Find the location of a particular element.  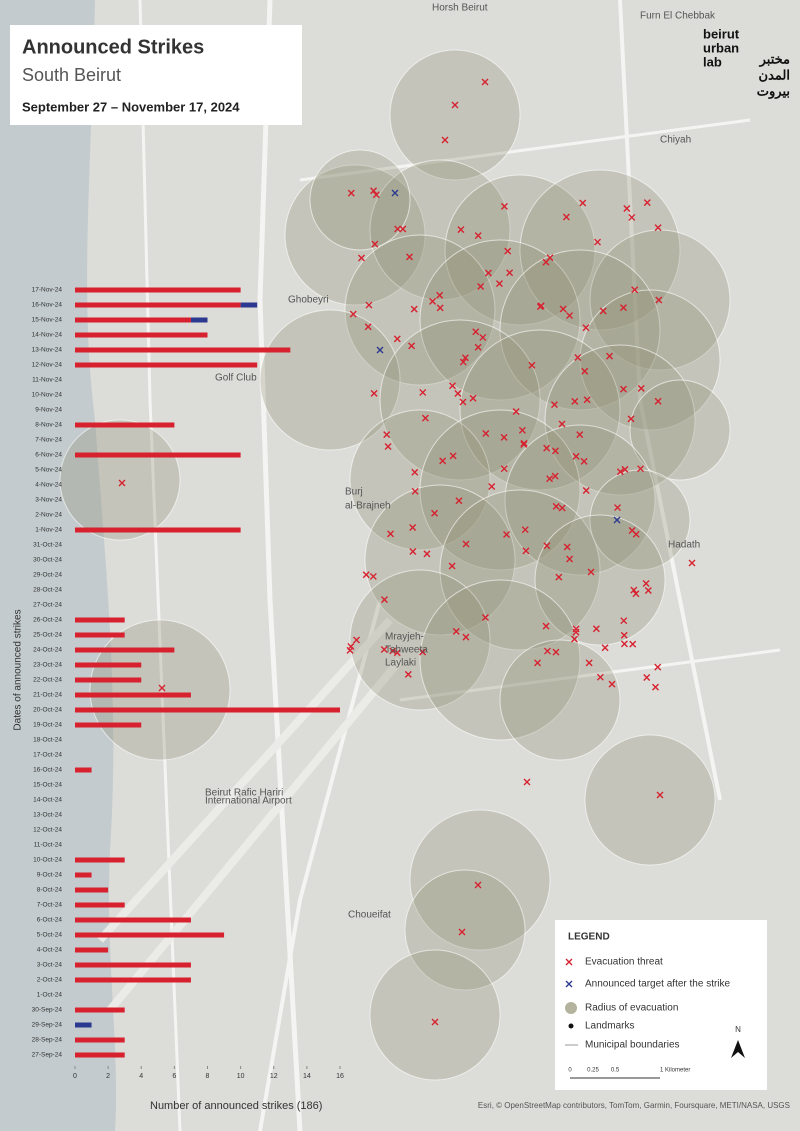

place-label: Golf Club is located at coordinates (236, 378).